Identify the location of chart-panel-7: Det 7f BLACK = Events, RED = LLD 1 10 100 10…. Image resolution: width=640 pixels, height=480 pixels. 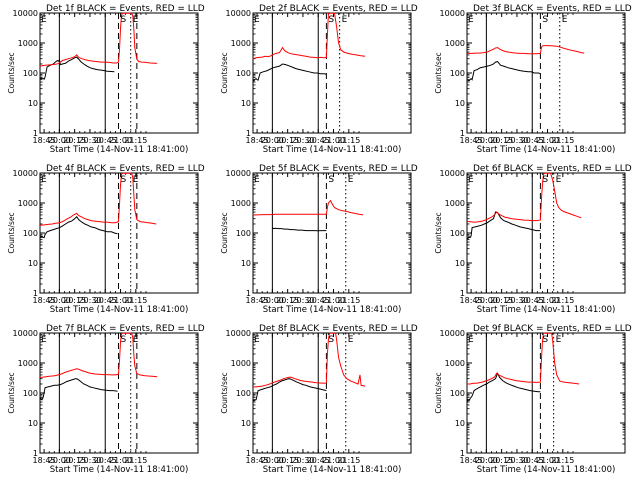
(106, 399).